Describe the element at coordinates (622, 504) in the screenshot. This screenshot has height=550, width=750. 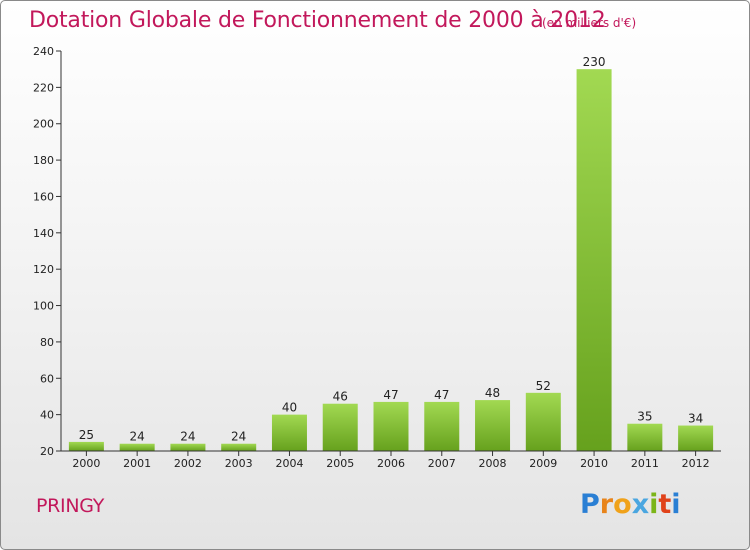
I see `logo-letter: o` at that location.